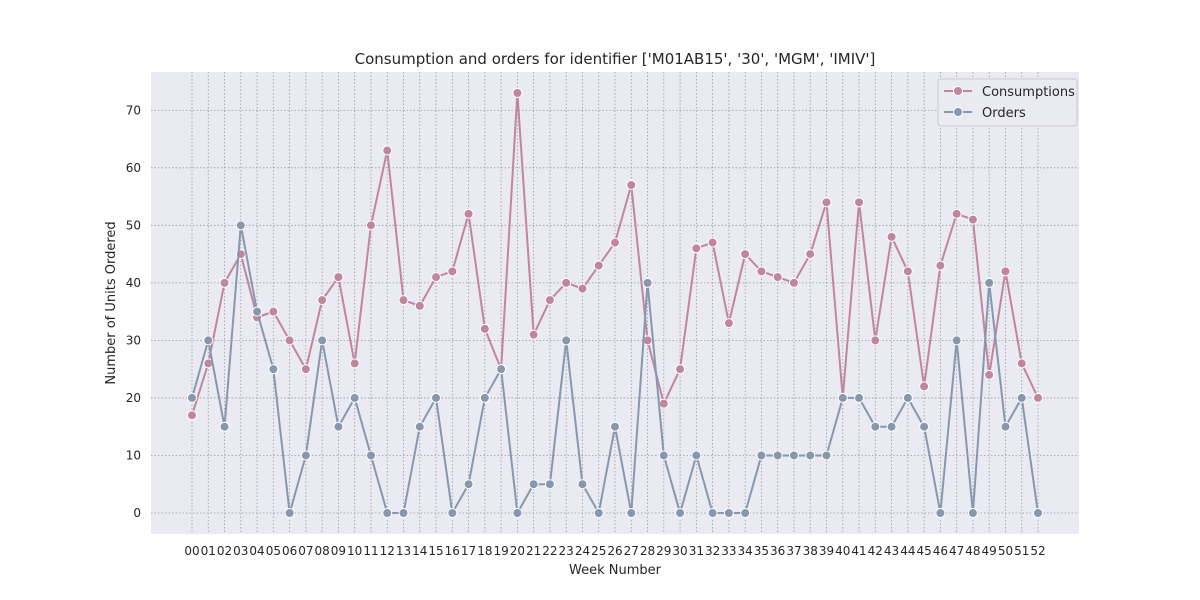  I want to click on x-tick-label: 32, so click(712, 551).